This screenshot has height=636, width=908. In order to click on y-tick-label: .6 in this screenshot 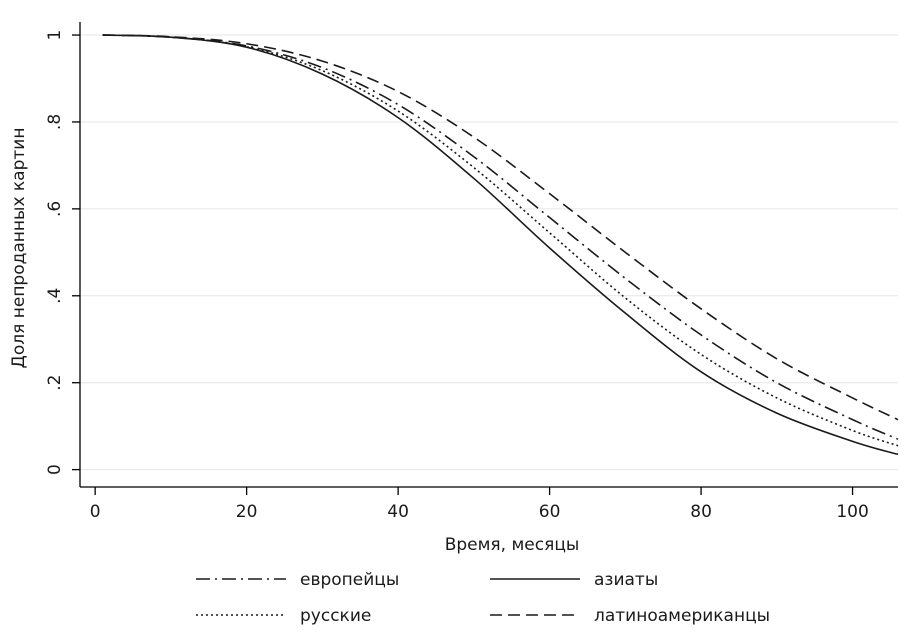, I will do `click(55, 209)`.